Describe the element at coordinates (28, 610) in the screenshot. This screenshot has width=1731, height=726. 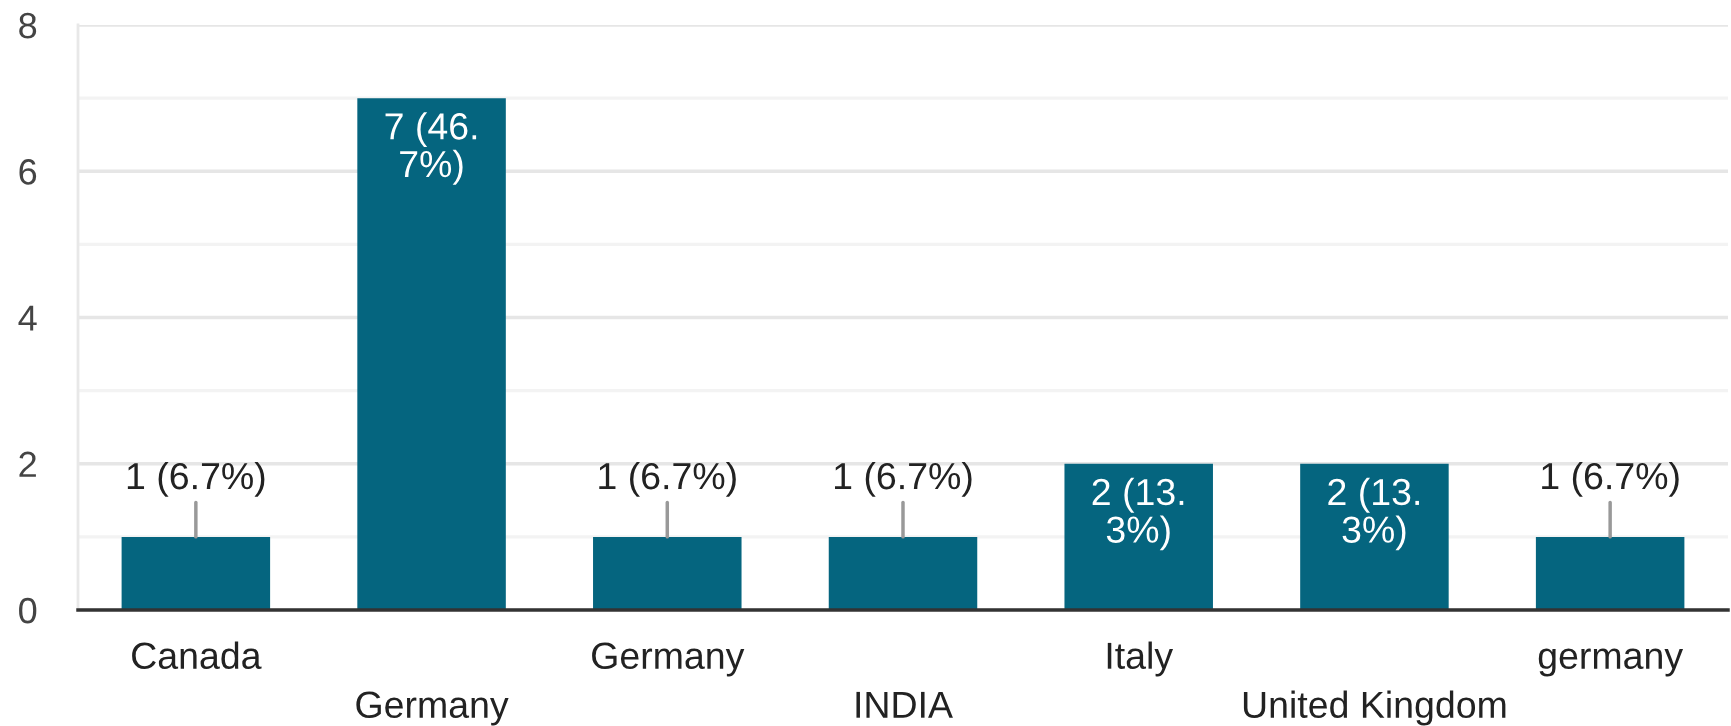
I see `y-tick-label: 0` at that location.